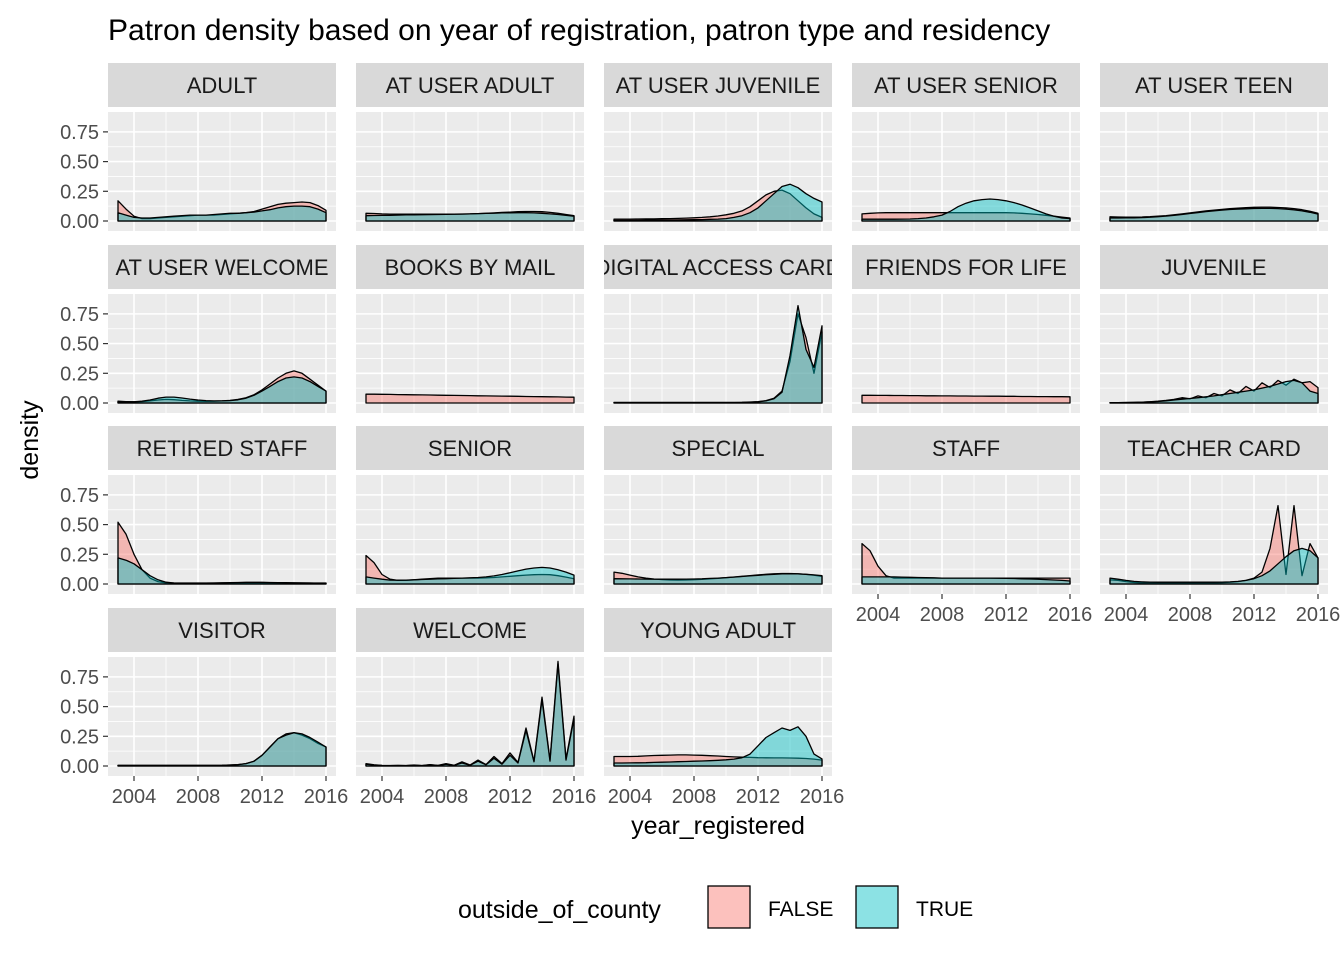 The image size is (1344, 960). I want to click on panel-teacher-card: TEACHER CARD 2004 2008 2012 2016, so click(1220, 526).